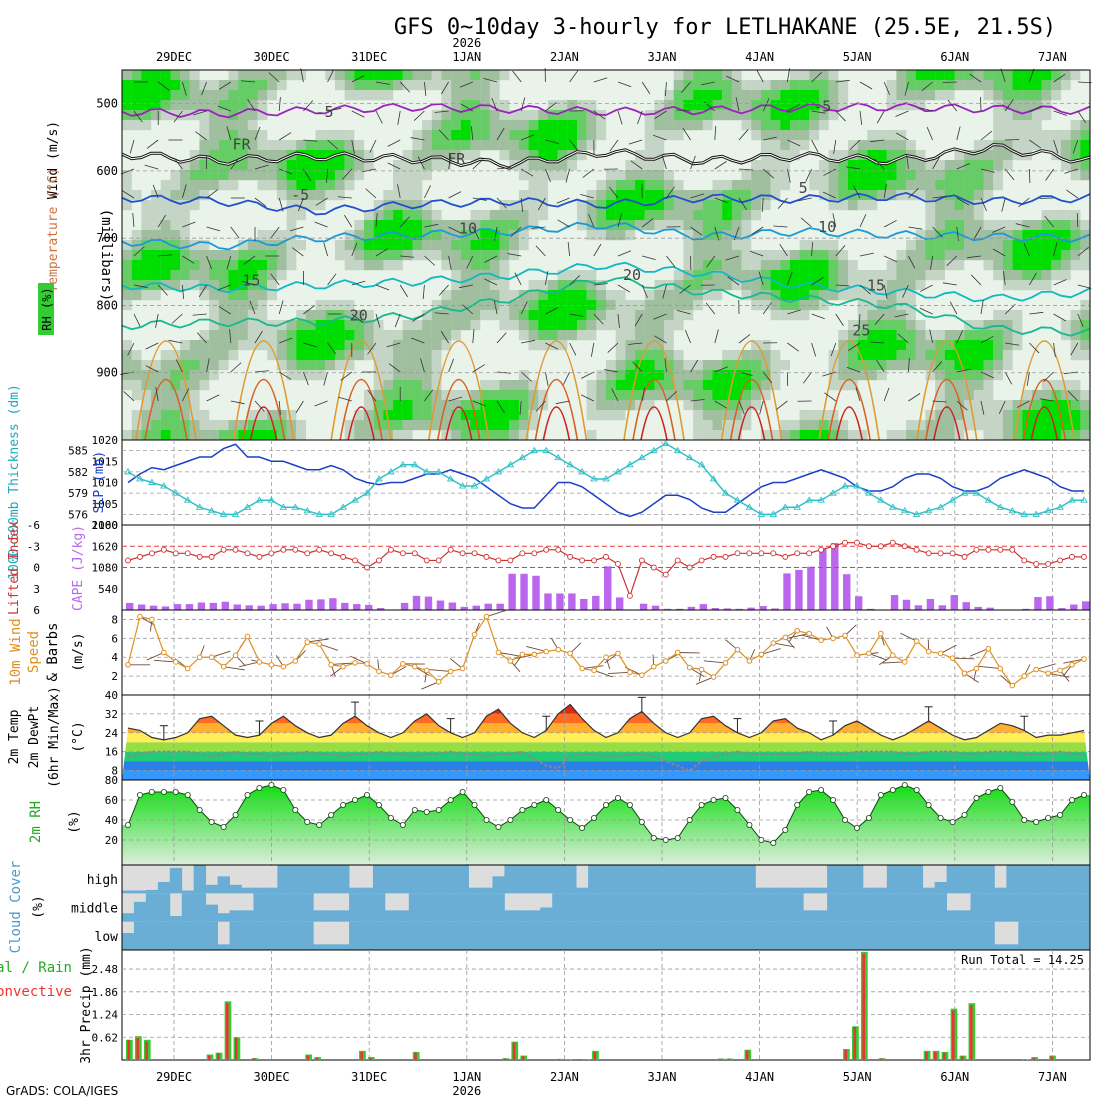 The height and width of the screenshot is (1100, 1100). I want to click on label: 1000-500mb Thickness (dm), so click(14, 482).